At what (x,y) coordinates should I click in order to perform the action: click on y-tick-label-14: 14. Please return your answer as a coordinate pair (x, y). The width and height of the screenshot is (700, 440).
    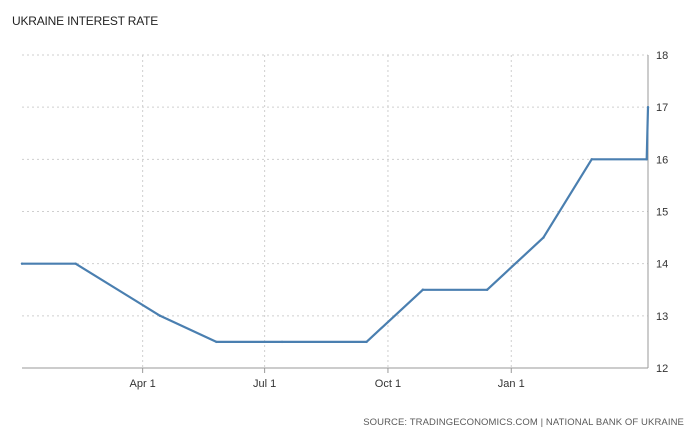
    Looking at the image, I should click on (662, 265).